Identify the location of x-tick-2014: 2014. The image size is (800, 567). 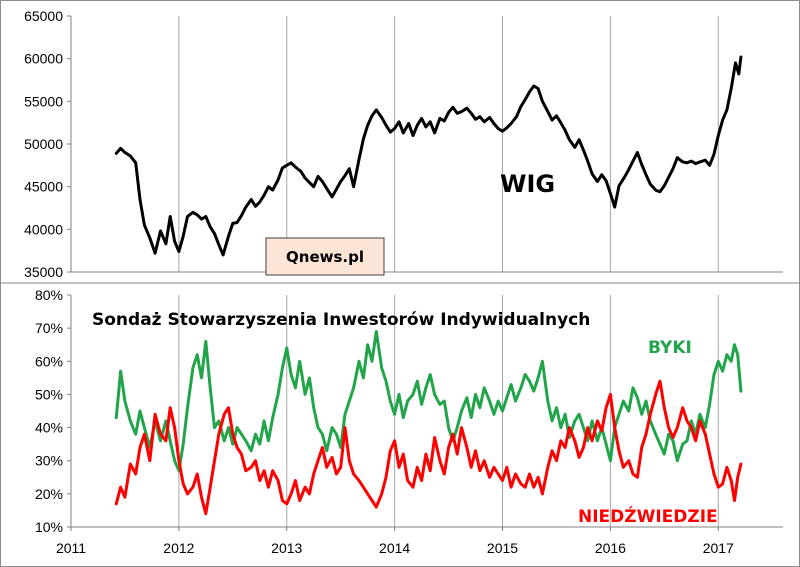
(394, 548).